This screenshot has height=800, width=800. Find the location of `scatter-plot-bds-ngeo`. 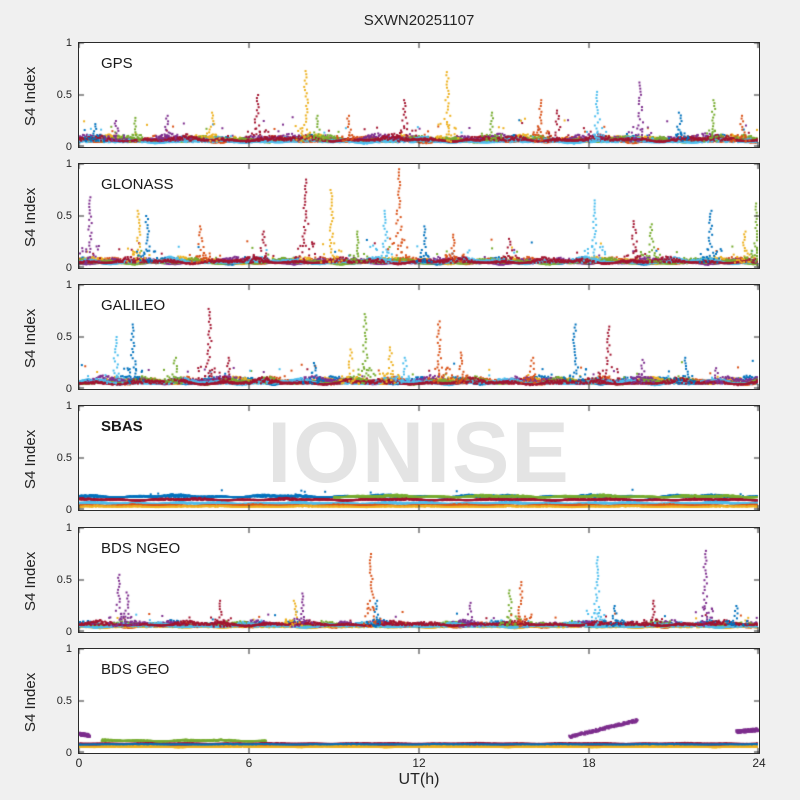

scatter-plot-bds-ngeo is located at coordinates (419, 580).